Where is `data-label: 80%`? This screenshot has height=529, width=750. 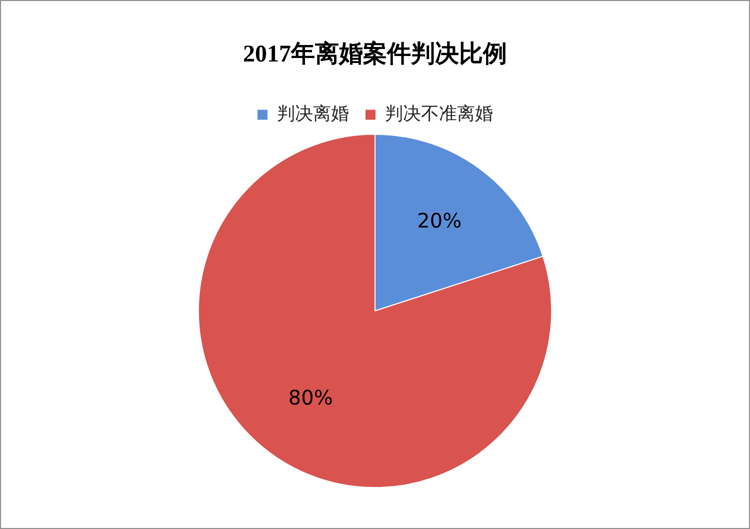 data-label: 80% is located at coordinates (310, 398).